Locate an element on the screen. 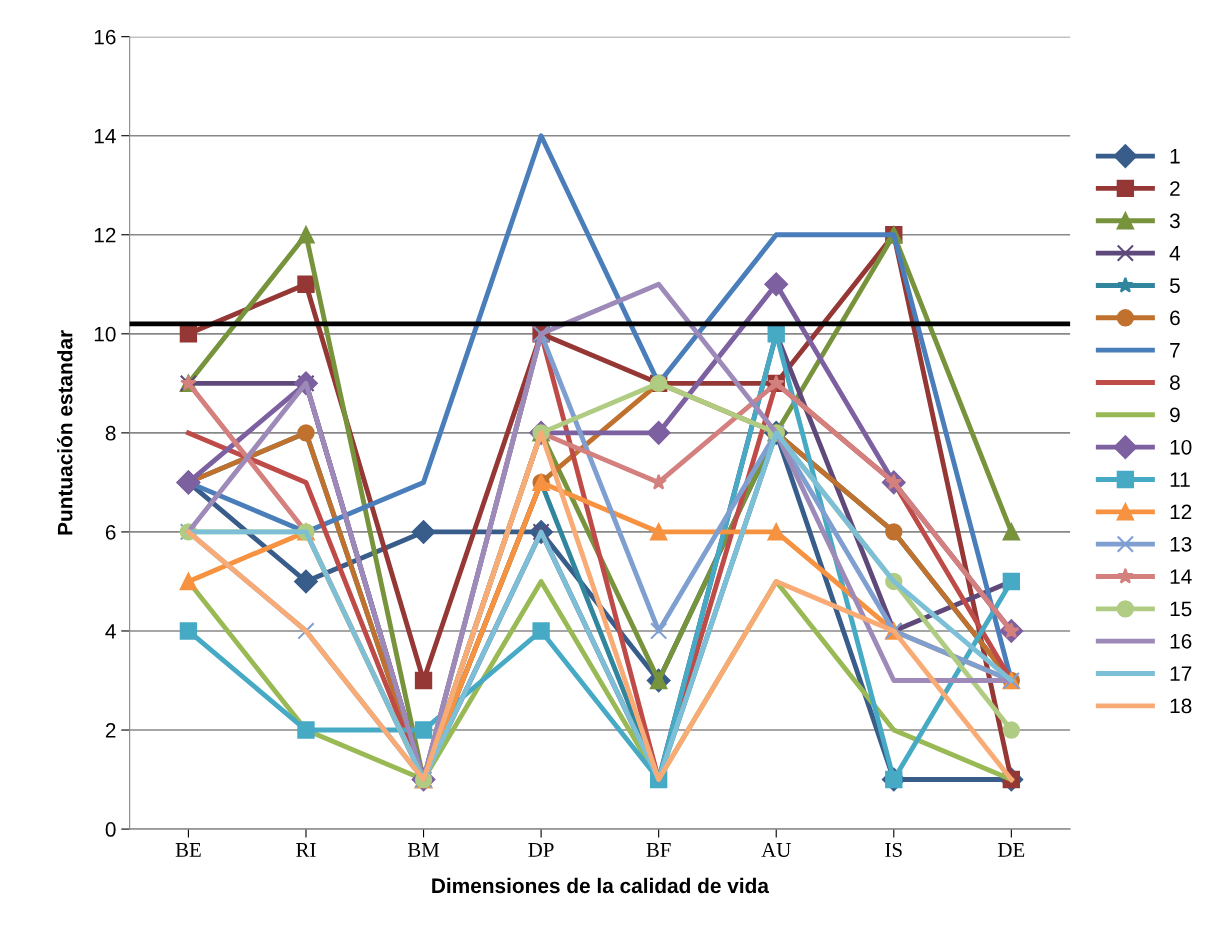 This screenshot has height=940, width=1223. legend-label: 1 is located at coordinates (1175, 156).